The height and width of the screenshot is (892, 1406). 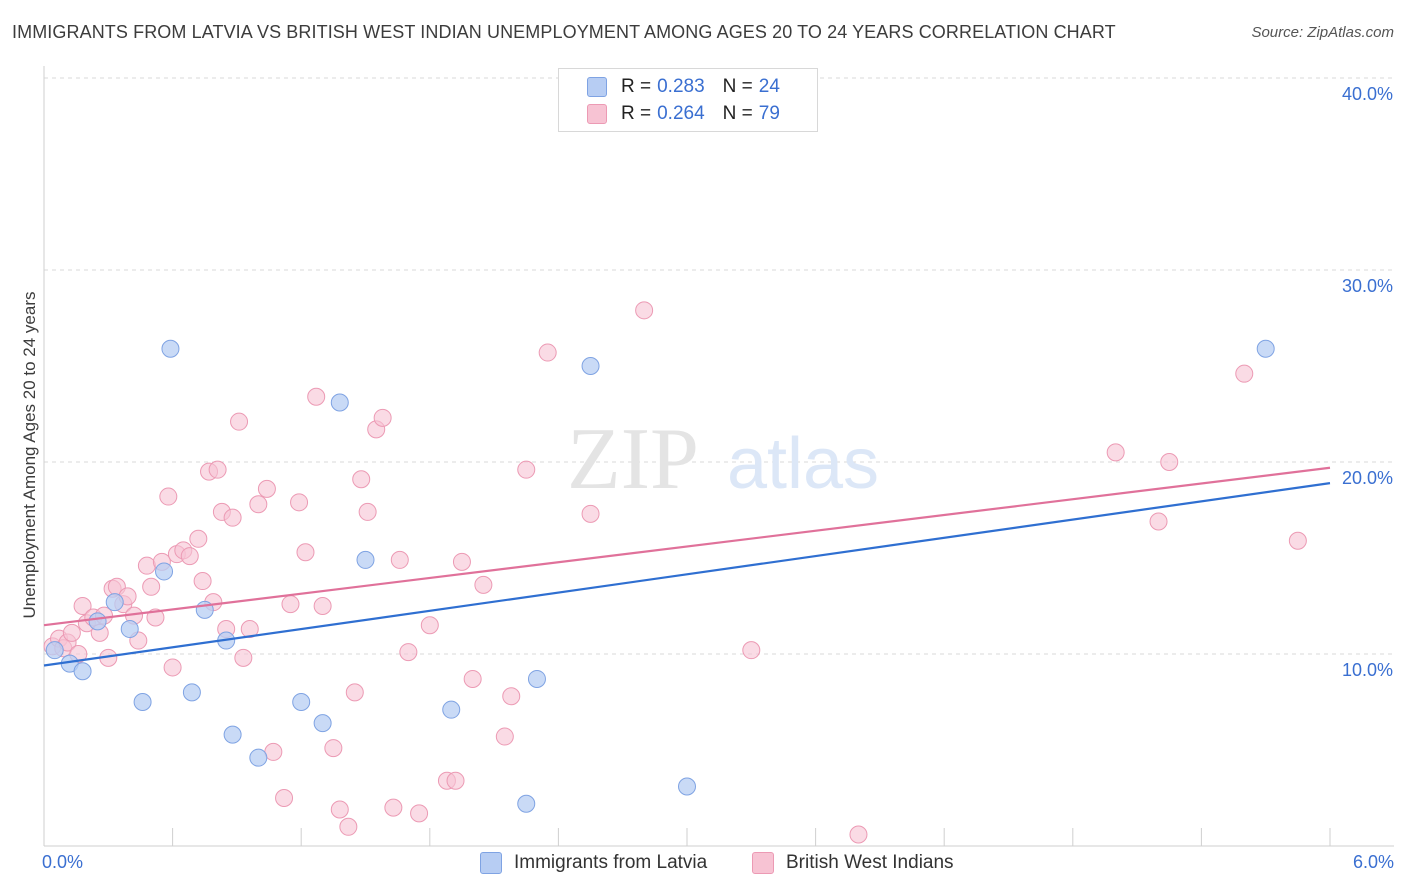 What do you see at coordinates (681, 86) in the screenshot?
I see `legend-r-value-series1: 0.283` at bounding box center [681, 86].